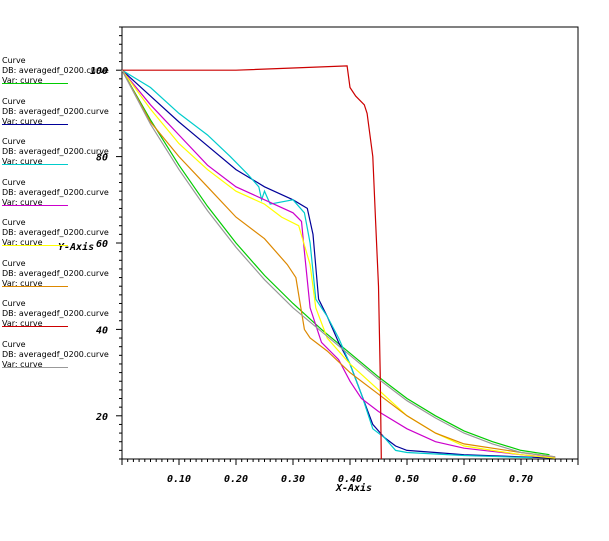 Image resolution: width=609 pixels, height=541 pixels. What do you see at coordinates (99, 71) in the screenshot?
I see `y-tick-label: 100` at bounding box center [99, 71].